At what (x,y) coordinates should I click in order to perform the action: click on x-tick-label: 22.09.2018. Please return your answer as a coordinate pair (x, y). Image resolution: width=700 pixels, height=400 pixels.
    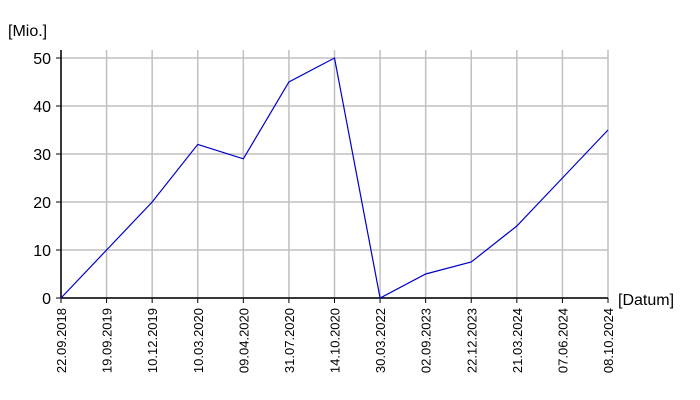
    Looking at the image, I should click on (61, 340).